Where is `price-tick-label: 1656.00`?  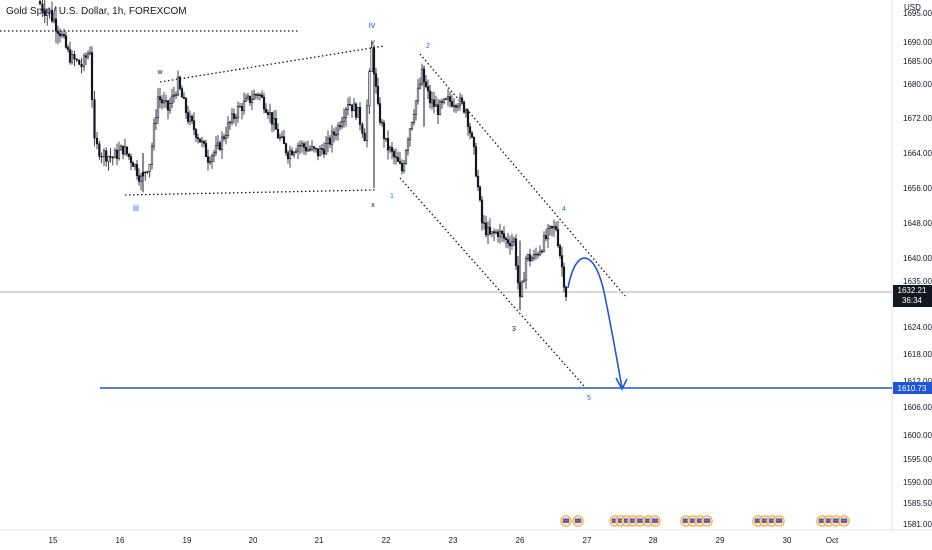
price-tick-label: 1656.00 is located at coordinates (917, 188).